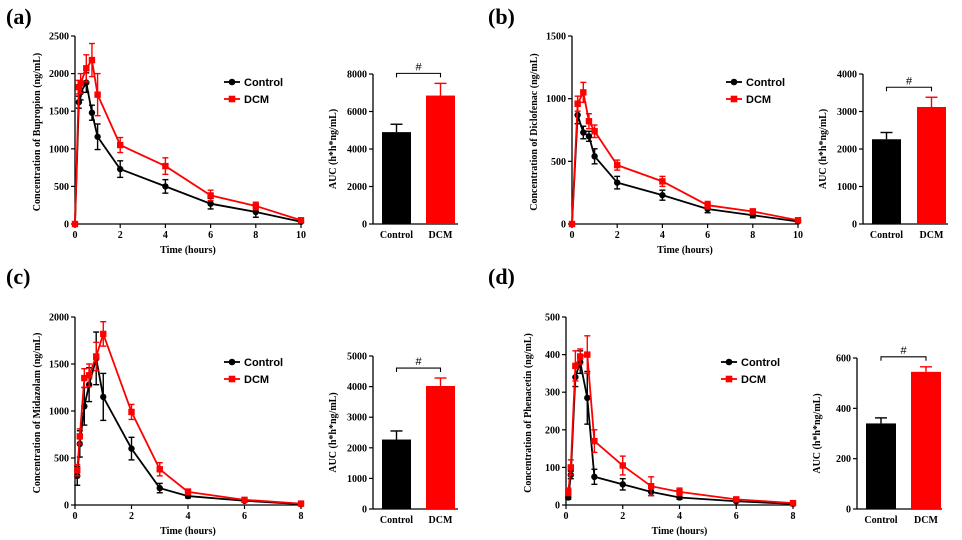 This screenshot has height=540, width=962. I want to click on y-tick-label: 100, so click(552, 468).